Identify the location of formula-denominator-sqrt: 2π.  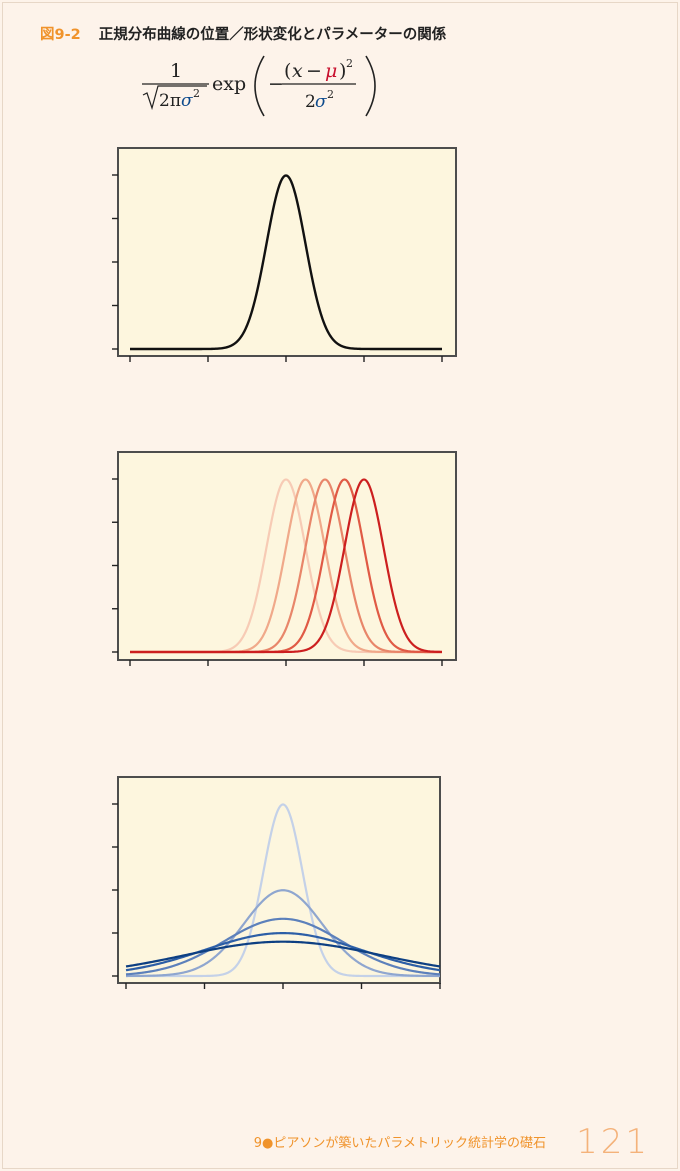
(170, 101).